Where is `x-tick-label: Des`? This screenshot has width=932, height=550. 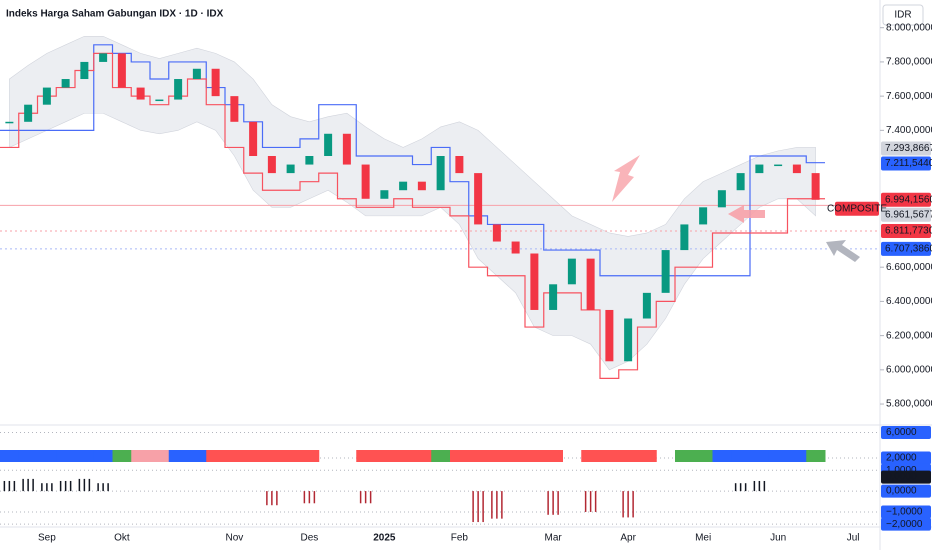 x-tick-label: Des is located at coordinates (309, 538).